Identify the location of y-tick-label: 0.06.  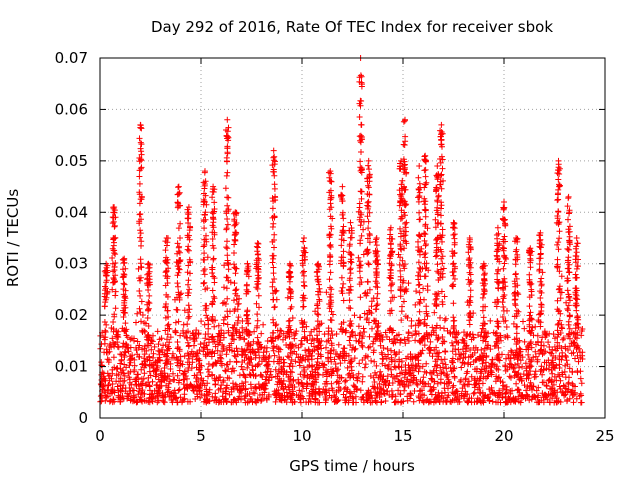
(71, 109).